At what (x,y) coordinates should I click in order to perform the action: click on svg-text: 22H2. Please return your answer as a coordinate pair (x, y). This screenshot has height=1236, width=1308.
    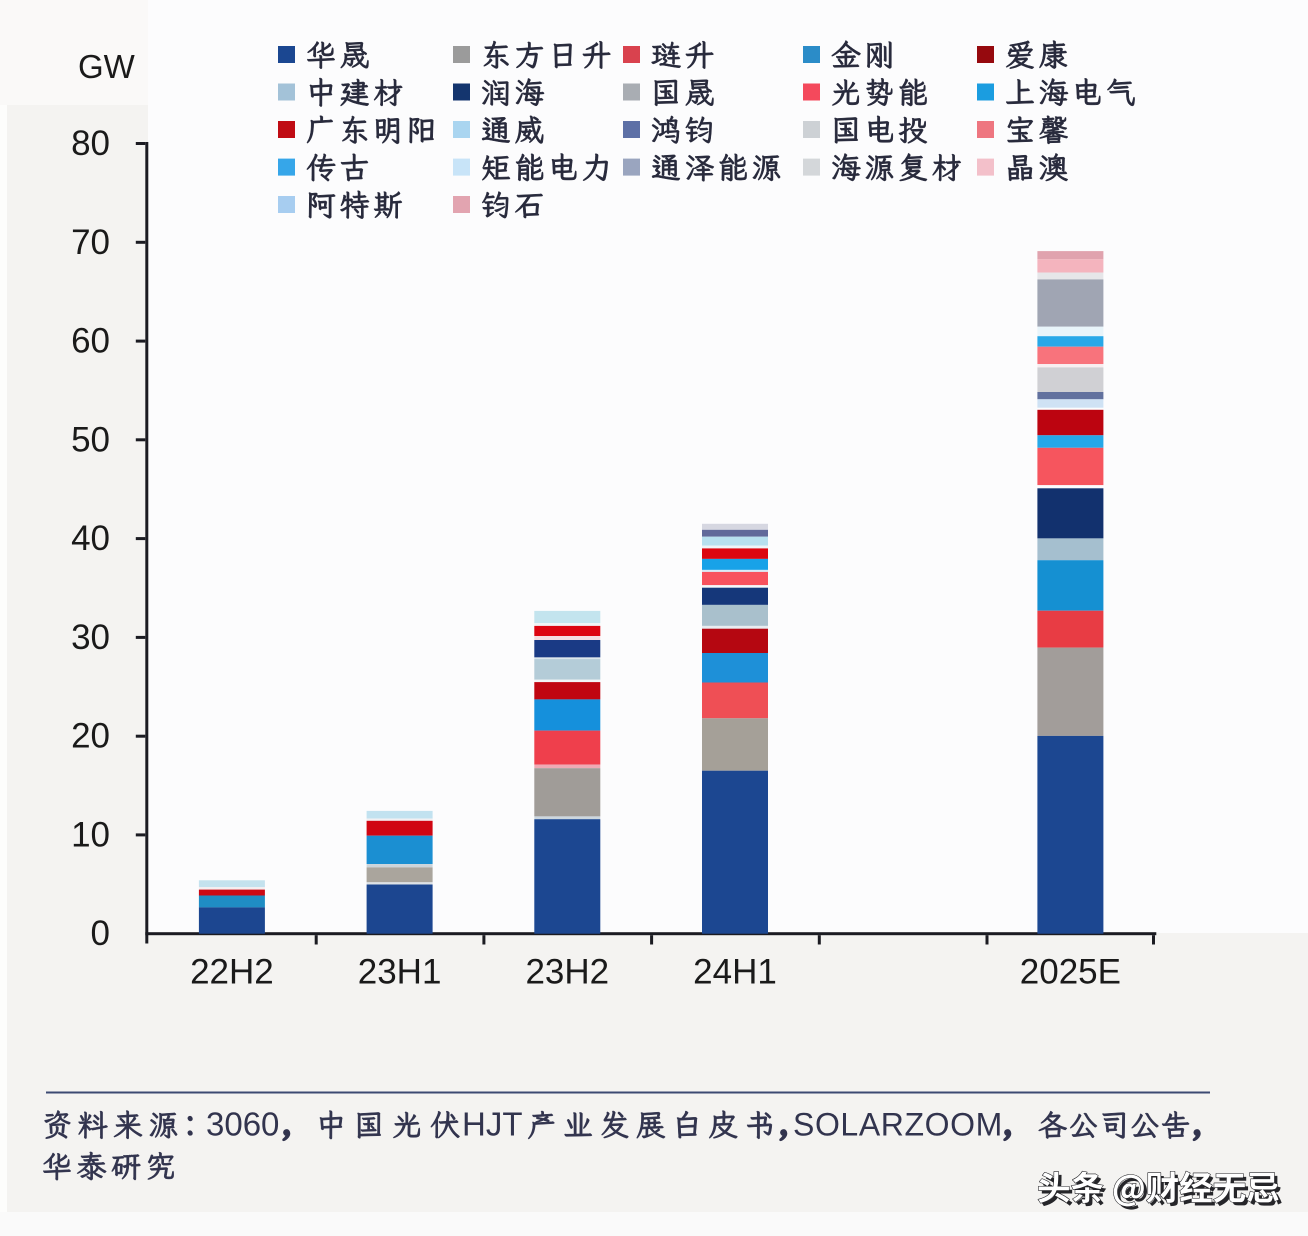
    Looking at the image, I should click on (232, 972).